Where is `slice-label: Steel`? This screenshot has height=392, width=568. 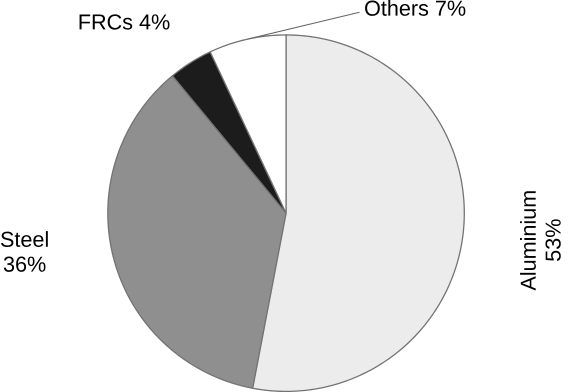 slice-label: Steel is located at coordinates (24, 239).